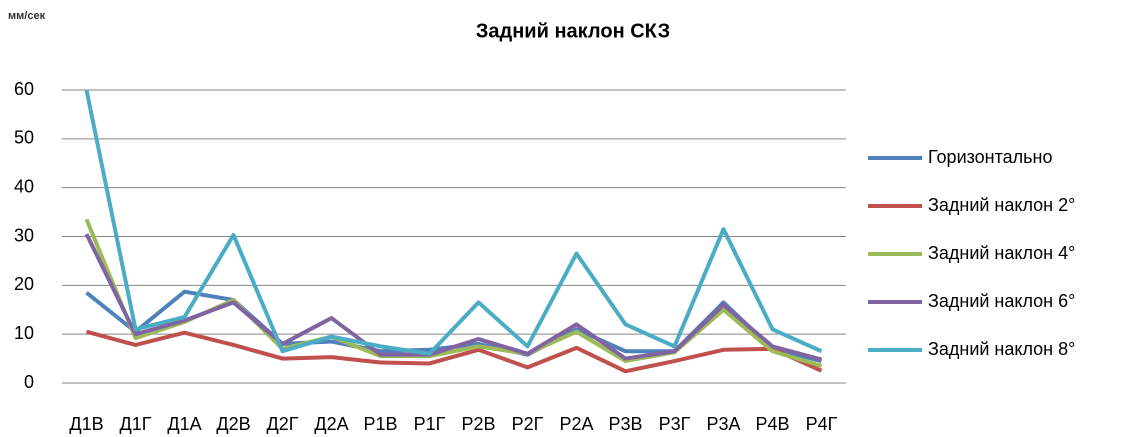 Image resolution: width=1128 pixels, height=437 pixels. What do you see at coordinates (675, 424) in the screenshot?
I see `x-tick-label: Р3Г` at bounding box center [675, 424].